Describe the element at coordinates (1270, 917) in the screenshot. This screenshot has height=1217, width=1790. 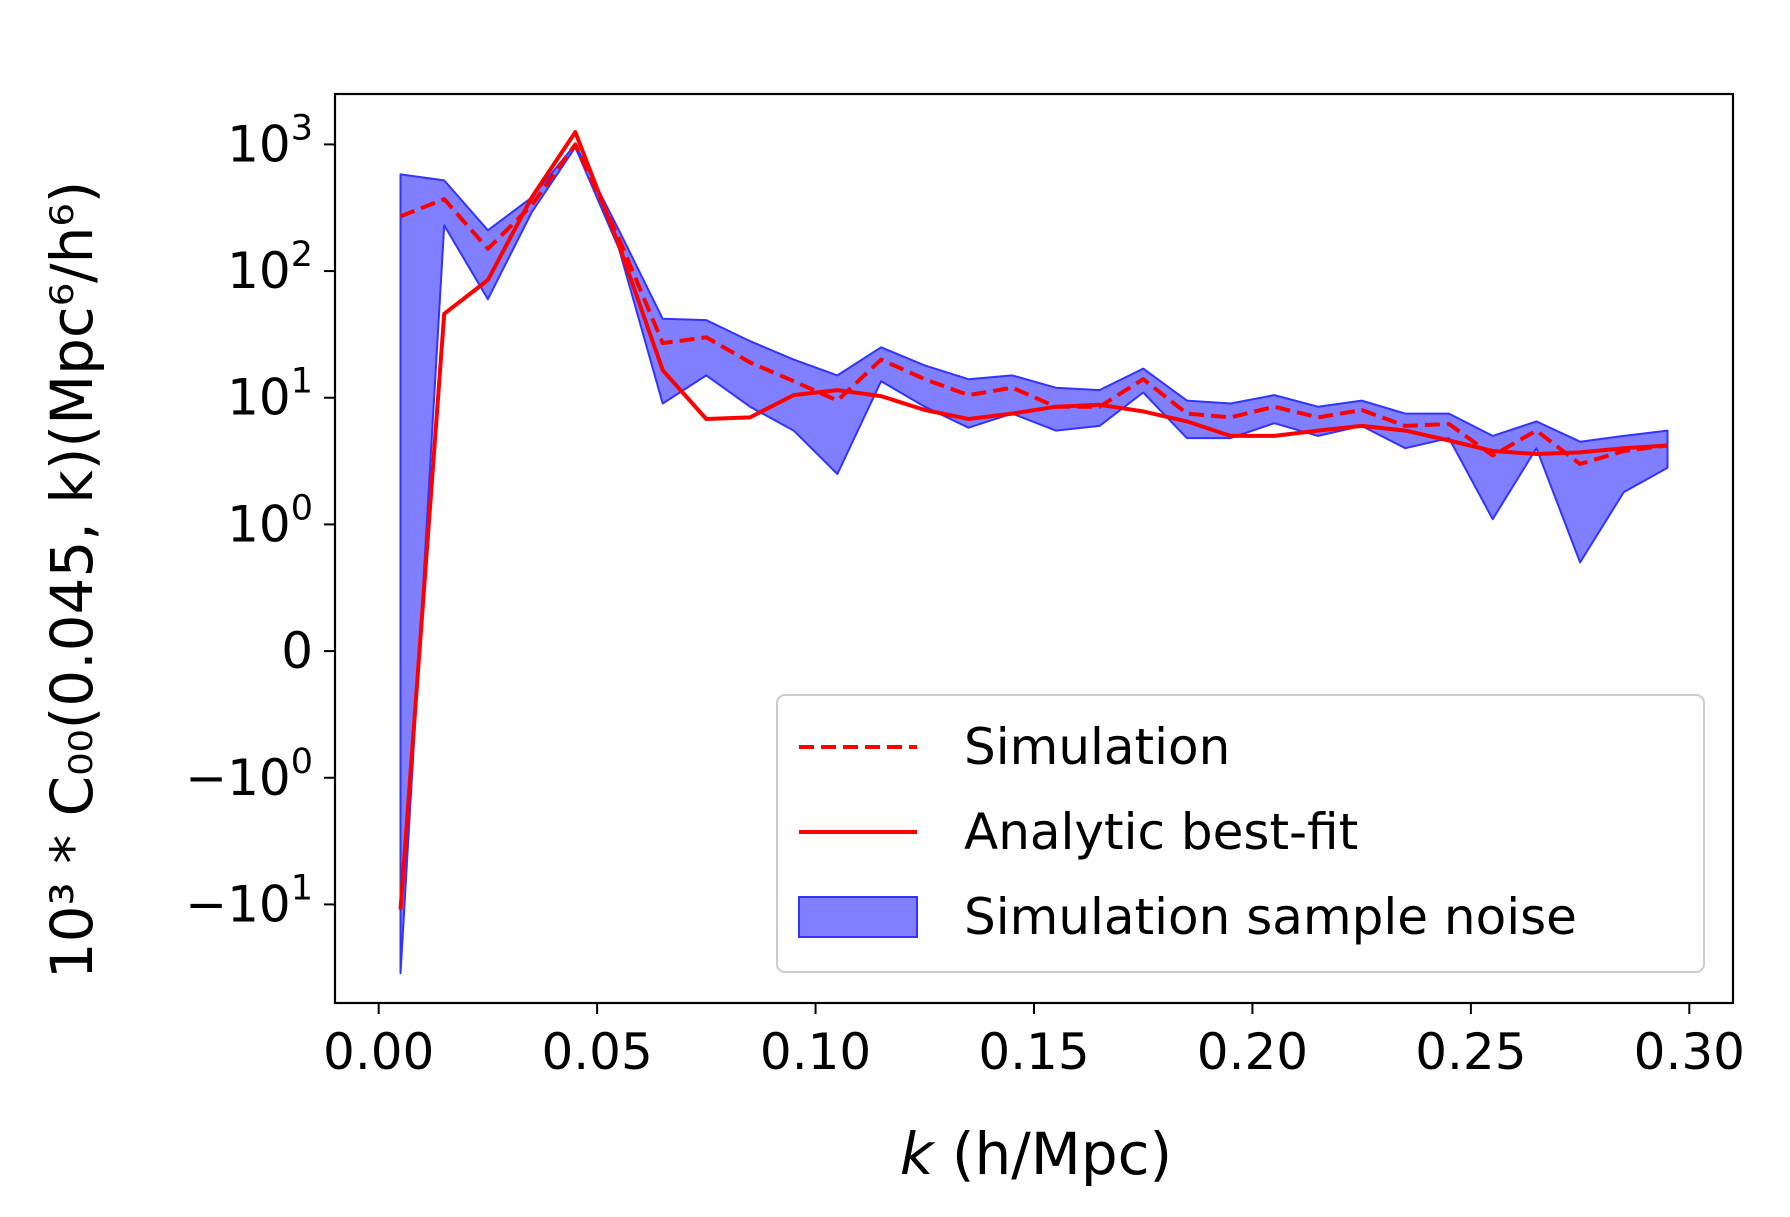
I see `legend-label: Simulation sample noise` at that location.